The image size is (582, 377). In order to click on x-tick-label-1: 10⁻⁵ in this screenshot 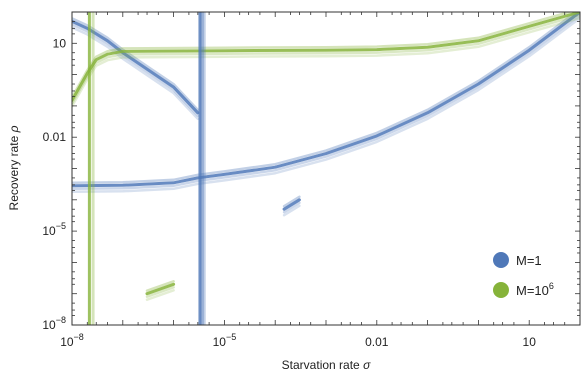, I will do `click(225, 340)`.